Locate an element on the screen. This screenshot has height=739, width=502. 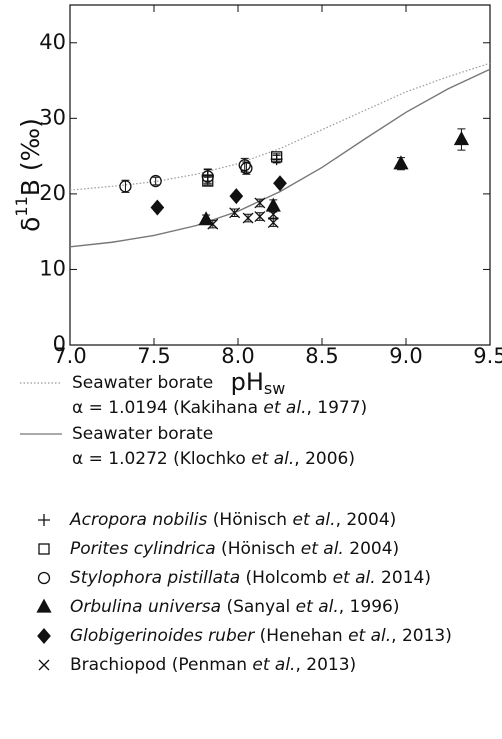
x-tick-label: 8.0 is located at coordinates (237, 356).